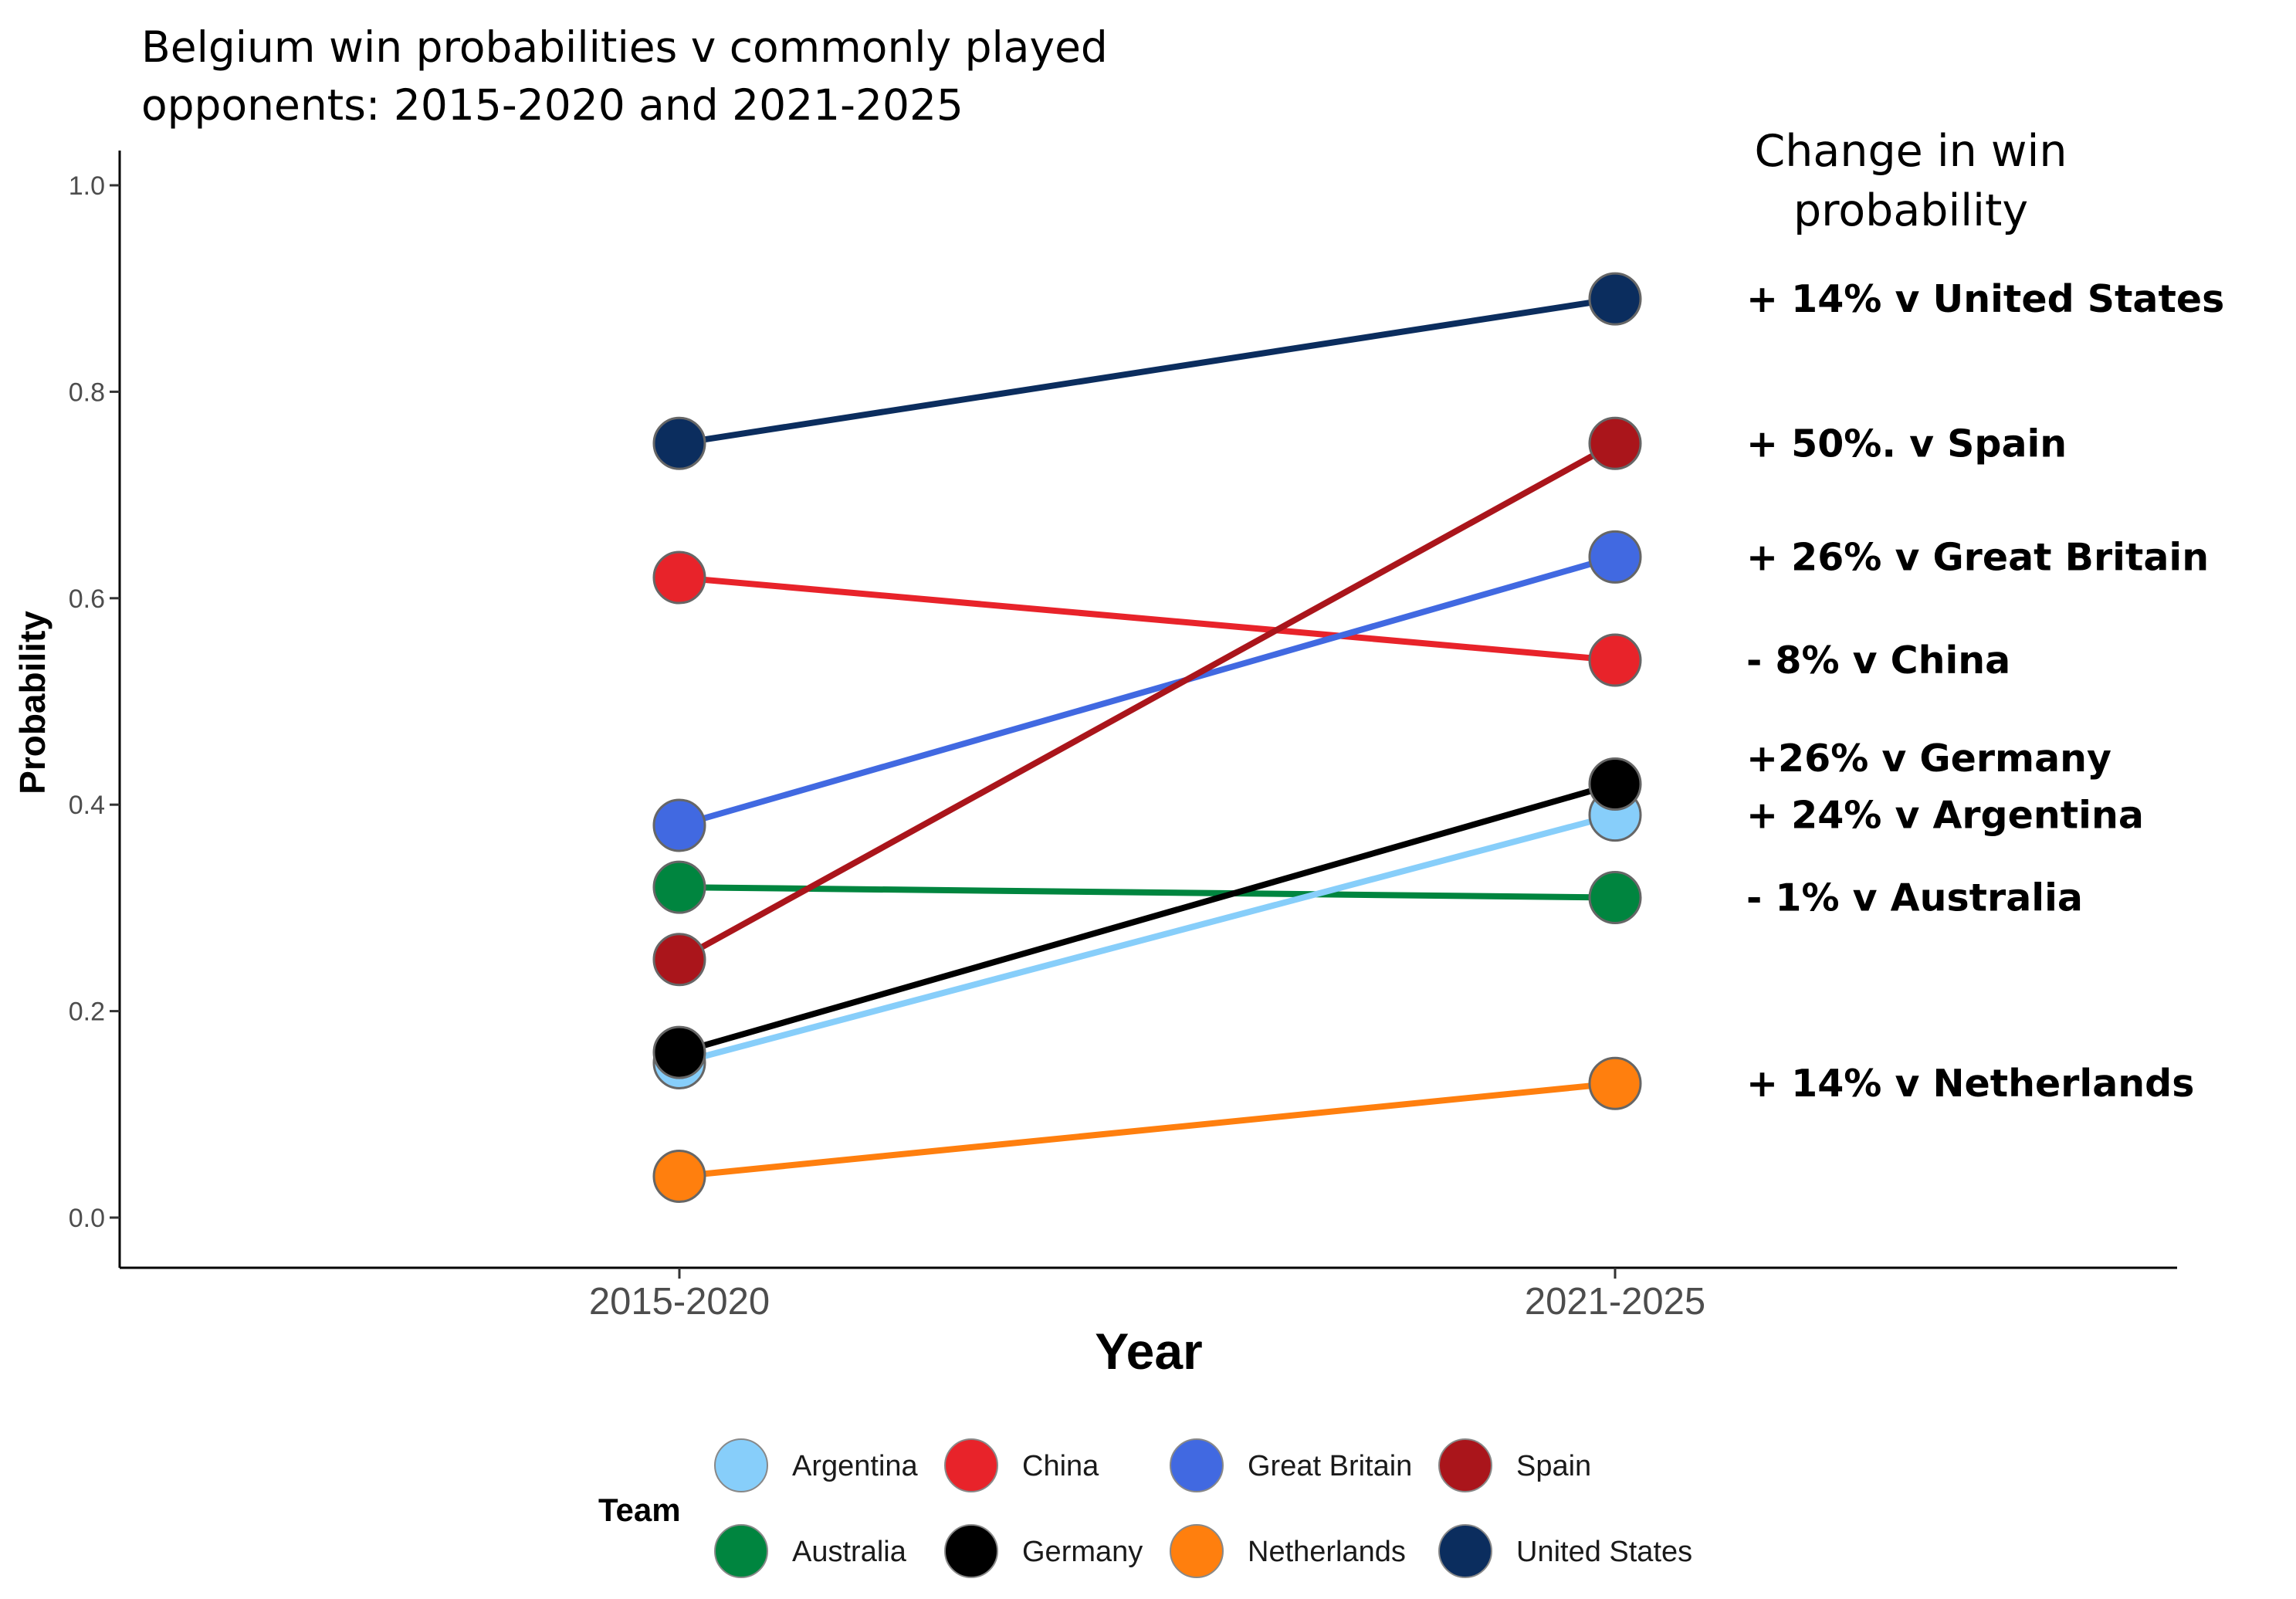  Describe the element at coordinates (87, 1218) in the screenshot. I see `y-tick-label: 0.0` at that location.